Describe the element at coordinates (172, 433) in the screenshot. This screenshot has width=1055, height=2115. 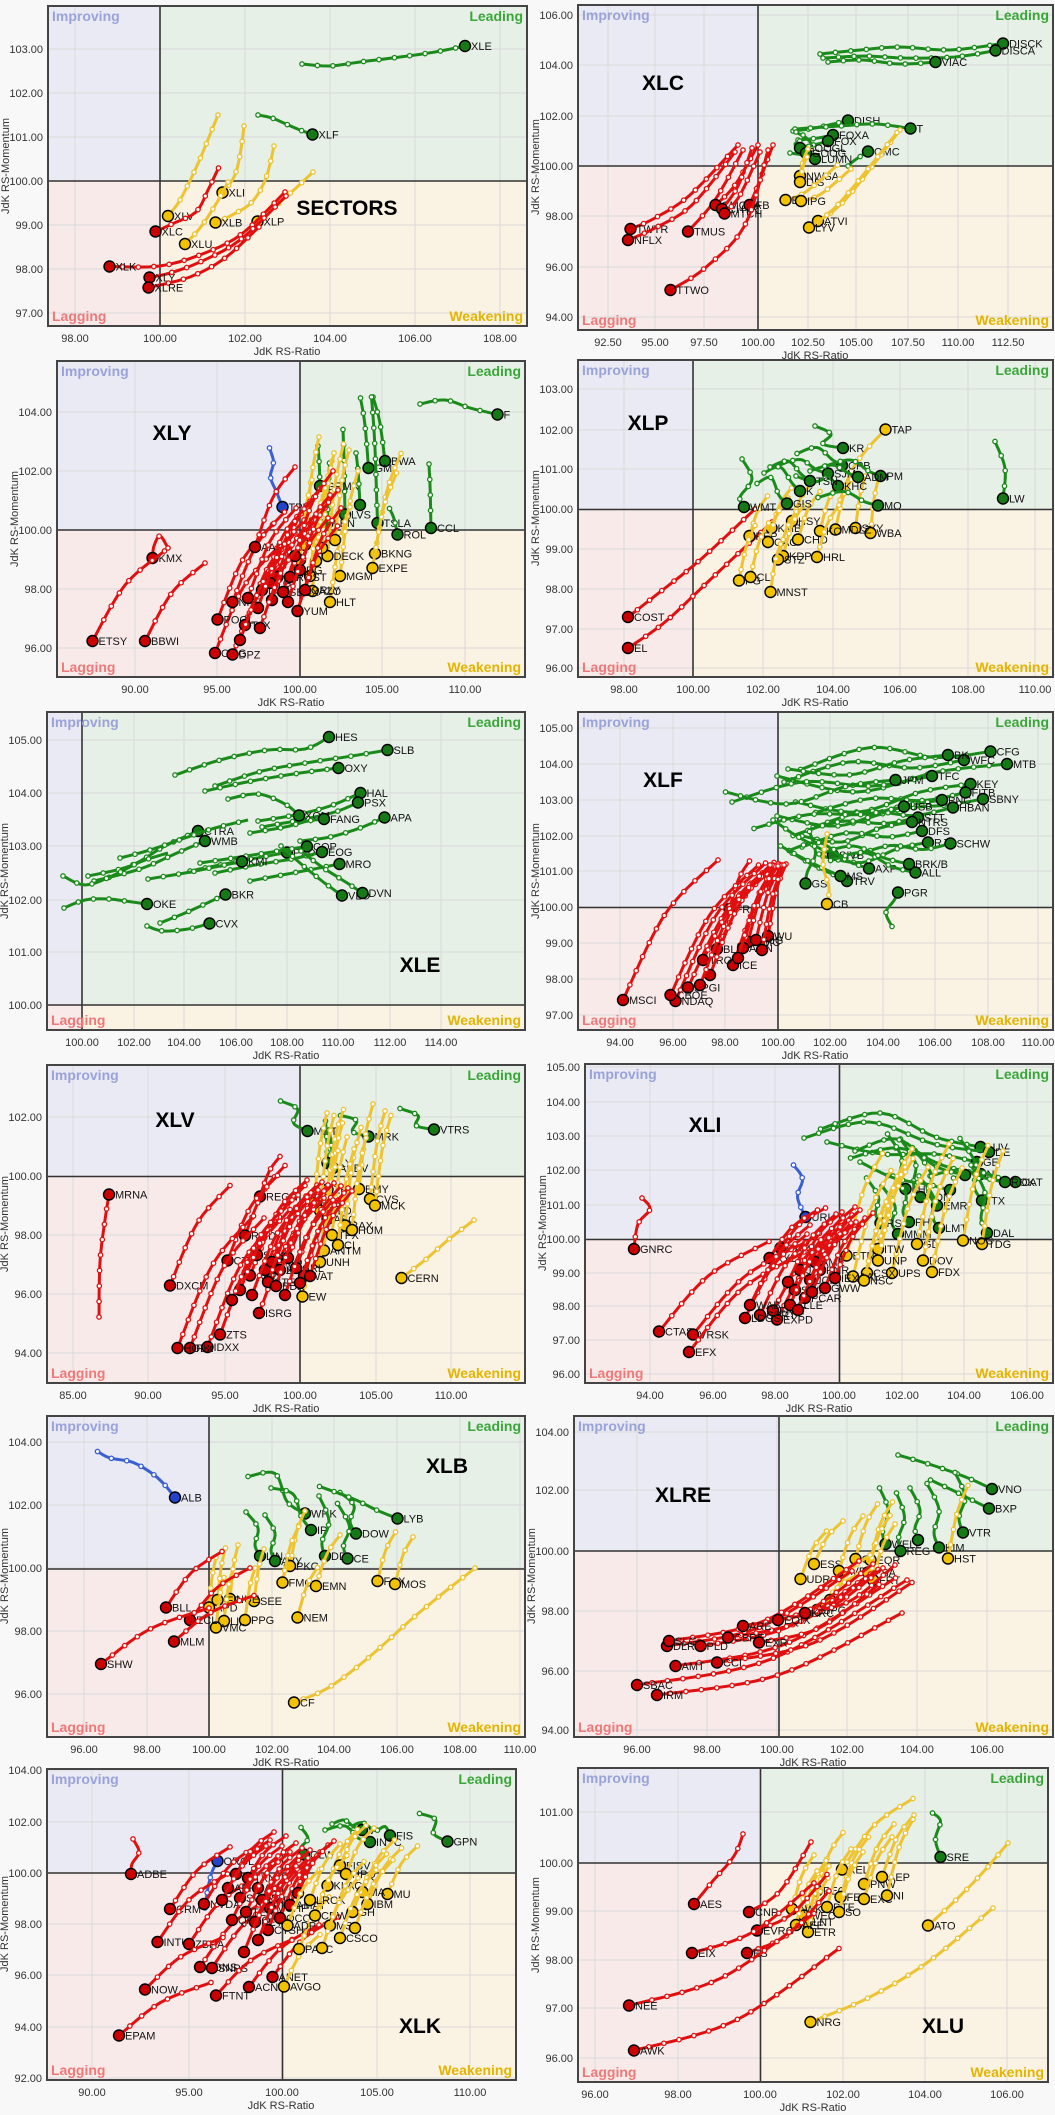
I see `svg-text: XLY` at that location.